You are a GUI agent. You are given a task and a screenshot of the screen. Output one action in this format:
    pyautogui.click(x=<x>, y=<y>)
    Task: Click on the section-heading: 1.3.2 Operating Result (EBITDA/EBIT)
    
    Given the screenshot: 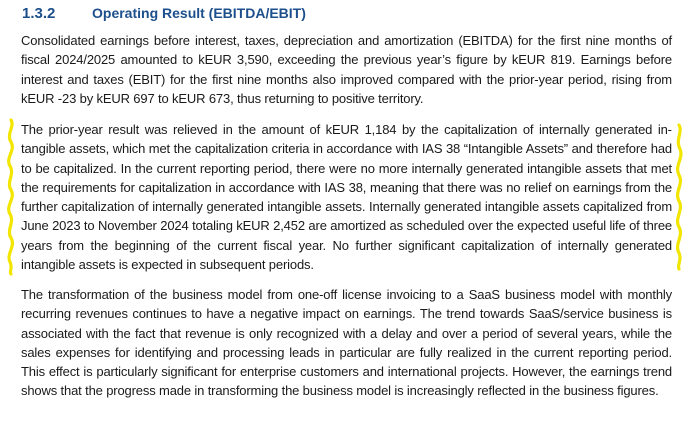 What is the action you would take?
    pyautogui.click(x=164, y=14)
    